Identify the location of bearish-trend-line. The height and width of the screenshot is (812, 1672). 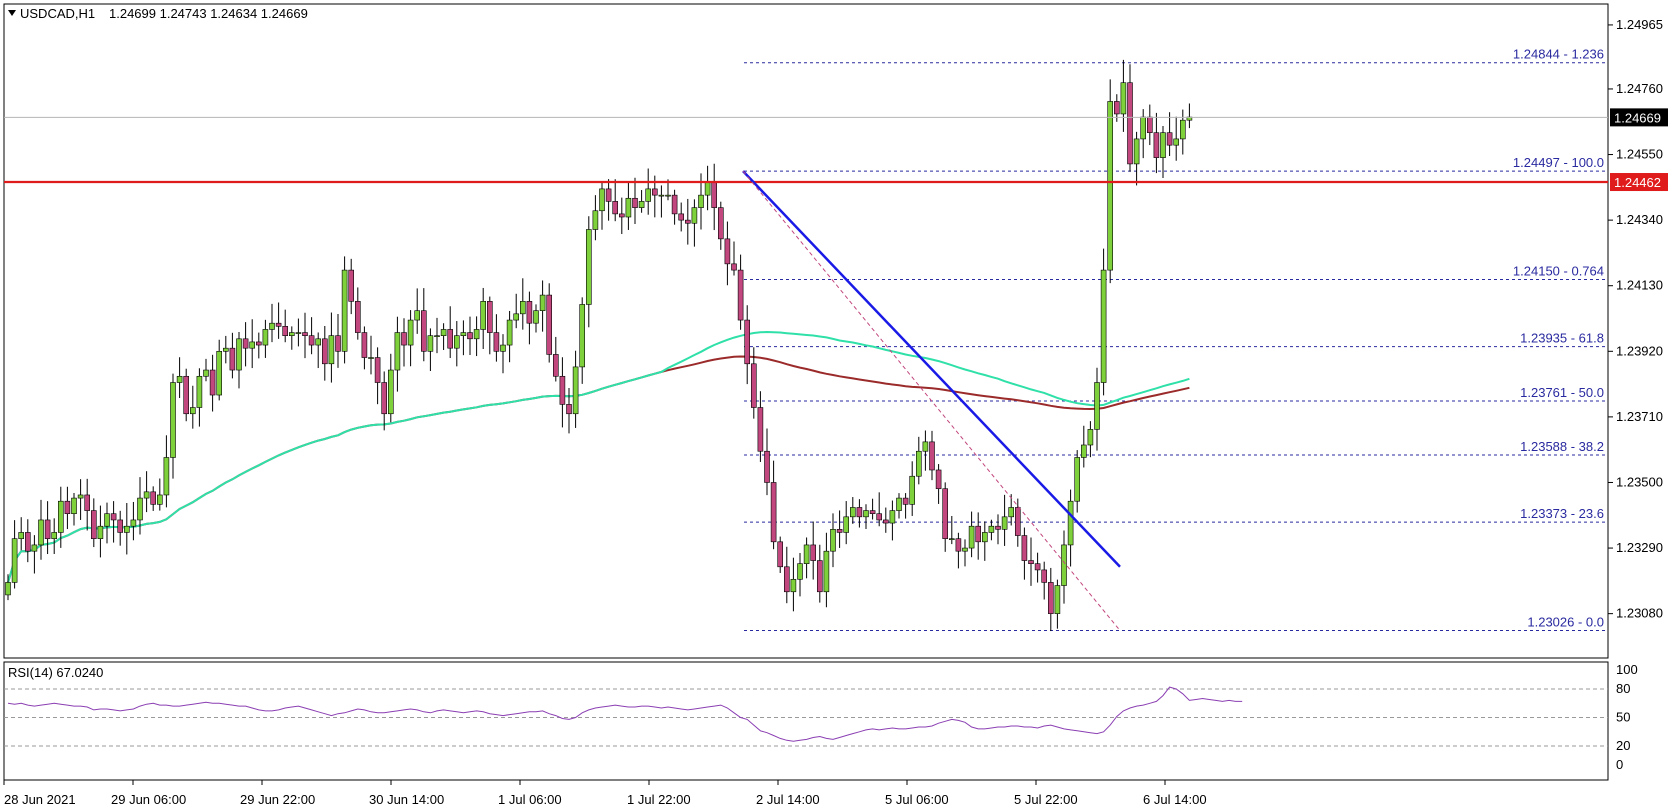
(931, 369).